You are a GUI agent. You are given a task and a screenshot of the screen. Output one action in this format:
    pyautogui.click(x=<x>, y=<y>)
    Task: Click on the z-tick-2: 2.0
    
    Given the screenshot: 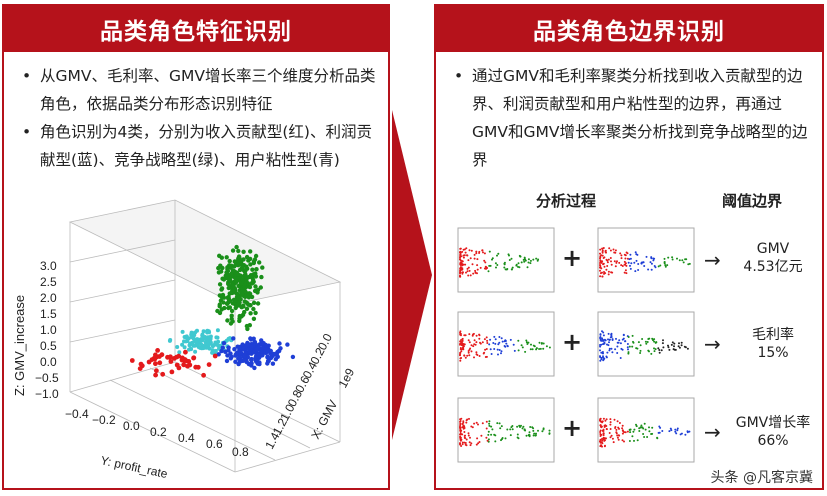 What is the action you would take?
    pyautogui.click(x=48, y=298)
    